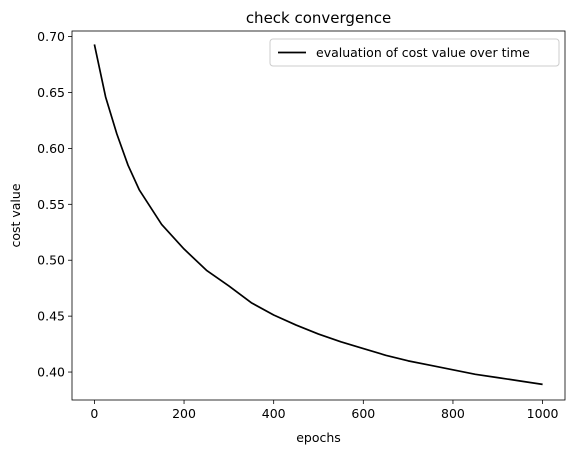  I want to click on chart-title: check convergence, so click(318, 18).